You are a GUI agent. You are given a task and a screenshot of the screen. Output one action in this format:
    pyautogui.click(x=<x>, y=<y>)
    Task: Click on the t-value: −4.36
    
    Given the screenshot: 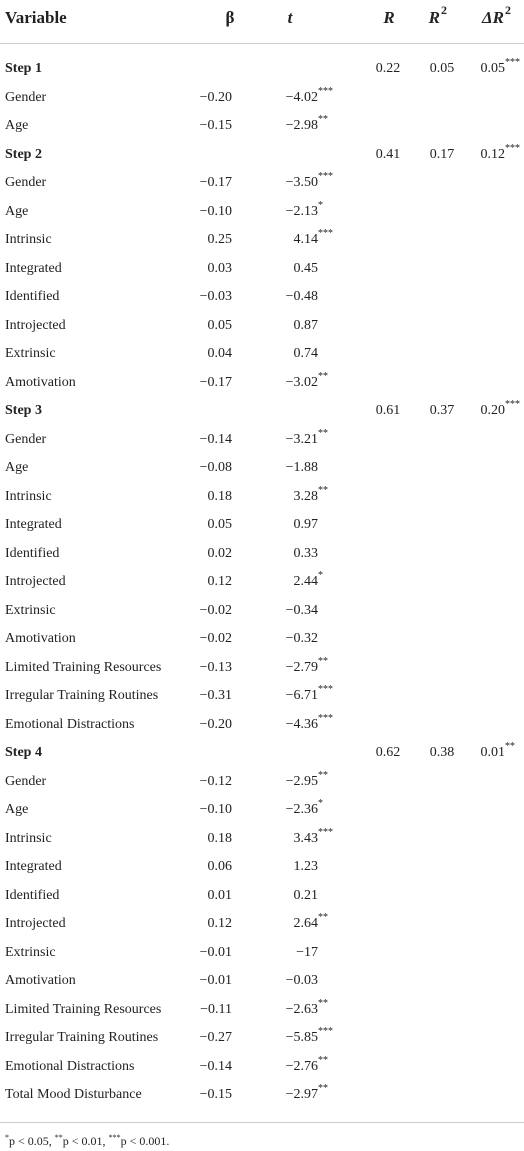 What is the action you would take?
    pyautogui.click(x=301, y=724)
    